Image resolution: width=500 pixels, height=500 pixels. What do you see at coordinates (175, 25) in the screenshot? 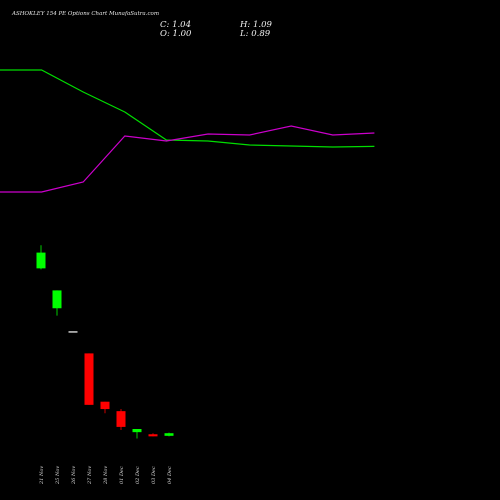
I see `close-value: C: 1.04` at bounding box center [175, 25].